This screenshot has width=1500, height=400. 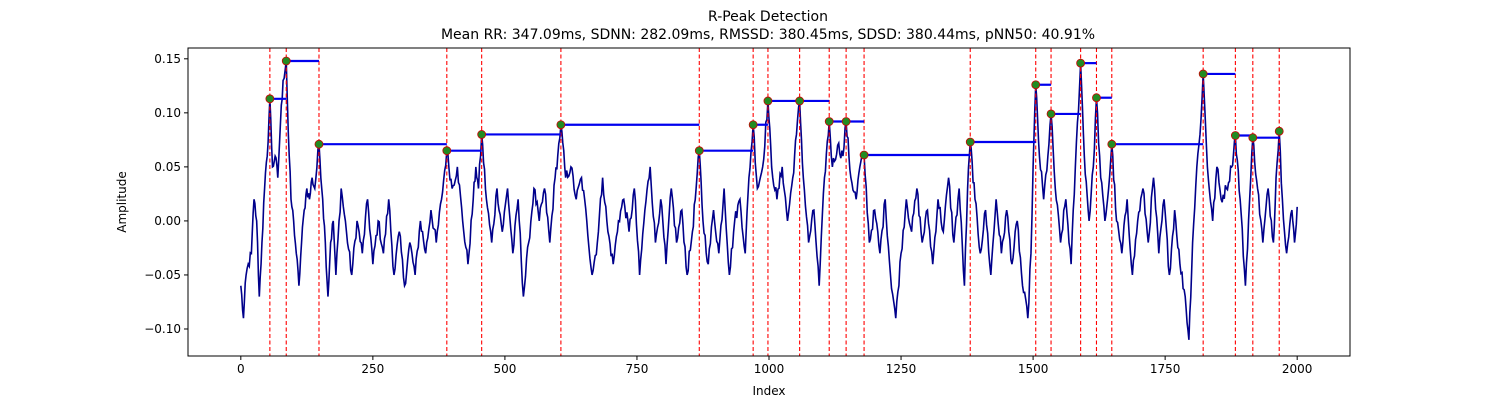 What do you see at coordinates (769, 369) in the screenshot?
I see `x-tick-label: 1000` at bounding box center [769, 369].